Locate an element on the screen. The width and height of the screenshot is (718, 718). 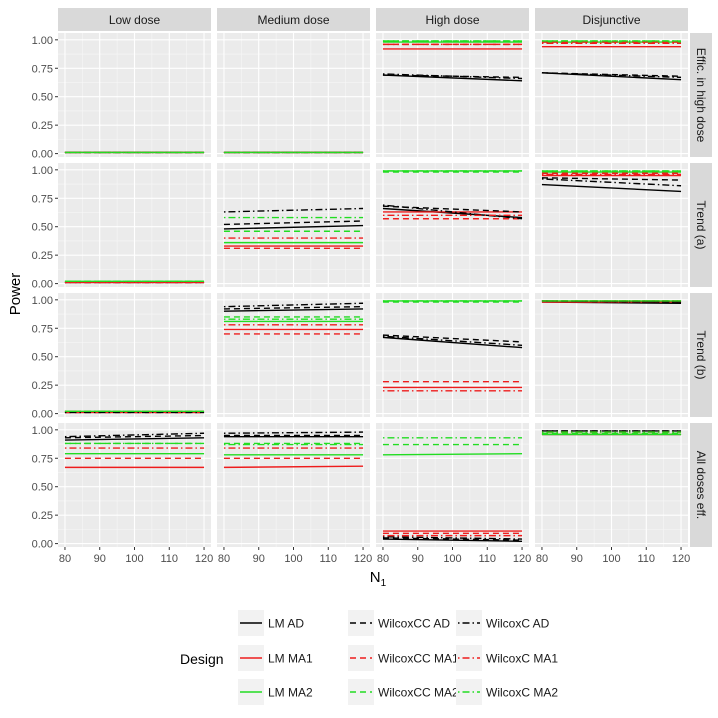
row-strip: All doses eff. is located at coordinates (701, 485).